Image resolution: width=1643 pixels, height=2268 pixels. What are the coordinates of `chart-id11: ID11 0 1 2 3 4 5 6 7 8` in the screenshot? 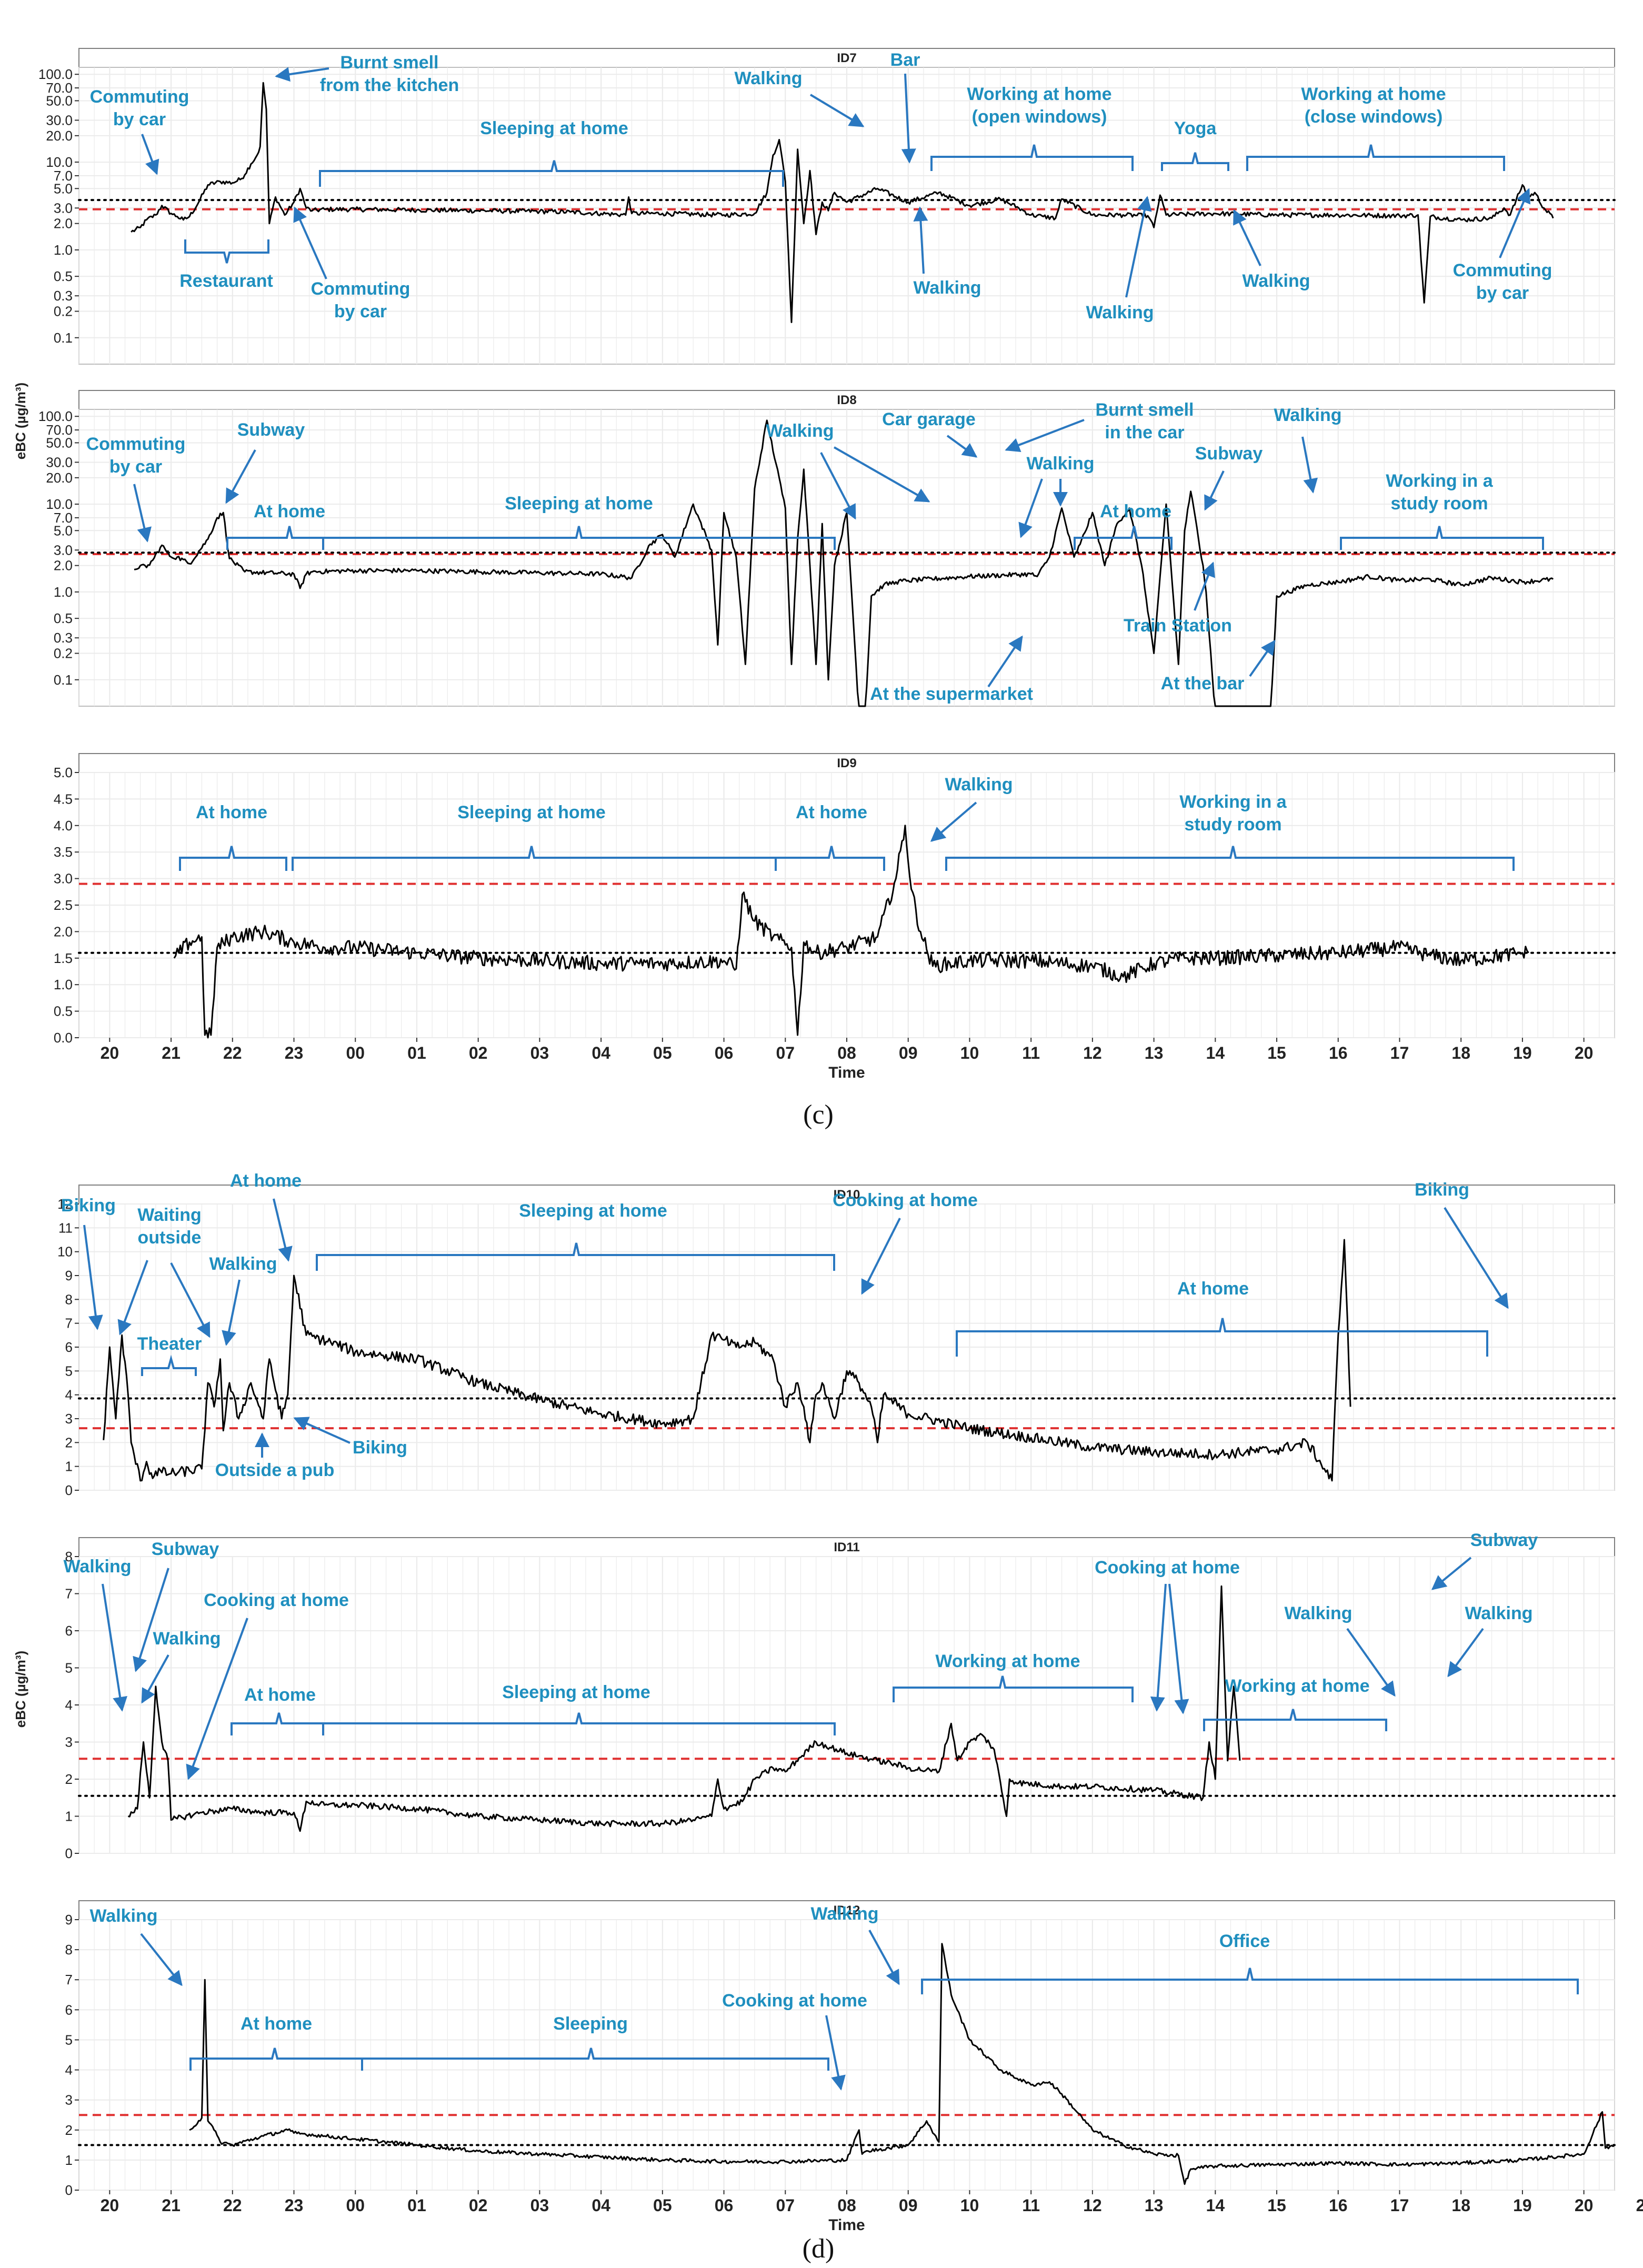 It's located at (841, 1699).